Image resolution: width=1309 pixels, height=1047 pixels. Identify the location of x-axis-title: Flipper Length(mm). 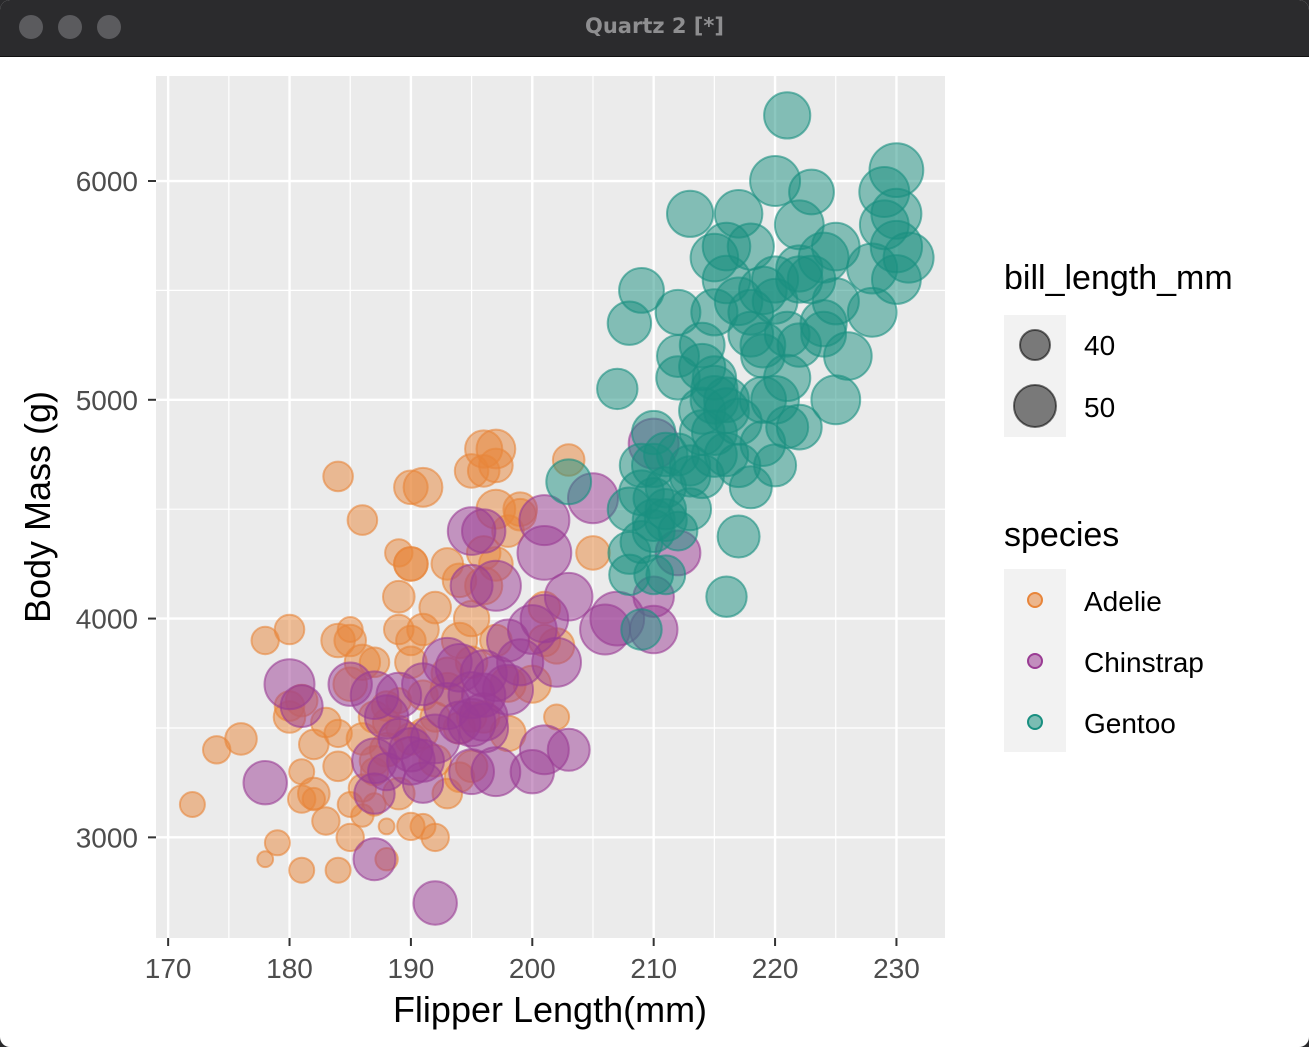
(550, 1009).